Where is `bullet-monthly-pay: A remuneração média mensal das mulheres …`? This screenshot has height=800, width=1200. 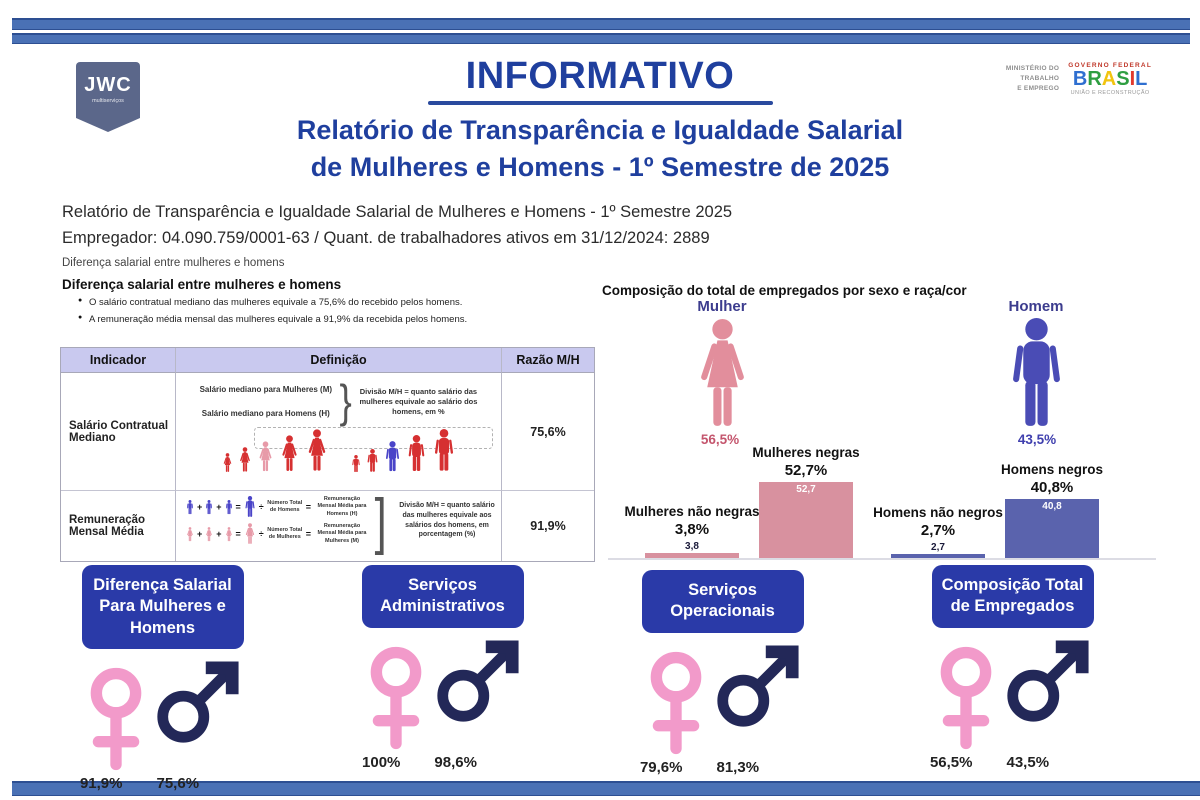
bullet-monthly-pay: A remuneração média mensal das mulheres … is located at coordinates (272, 319).